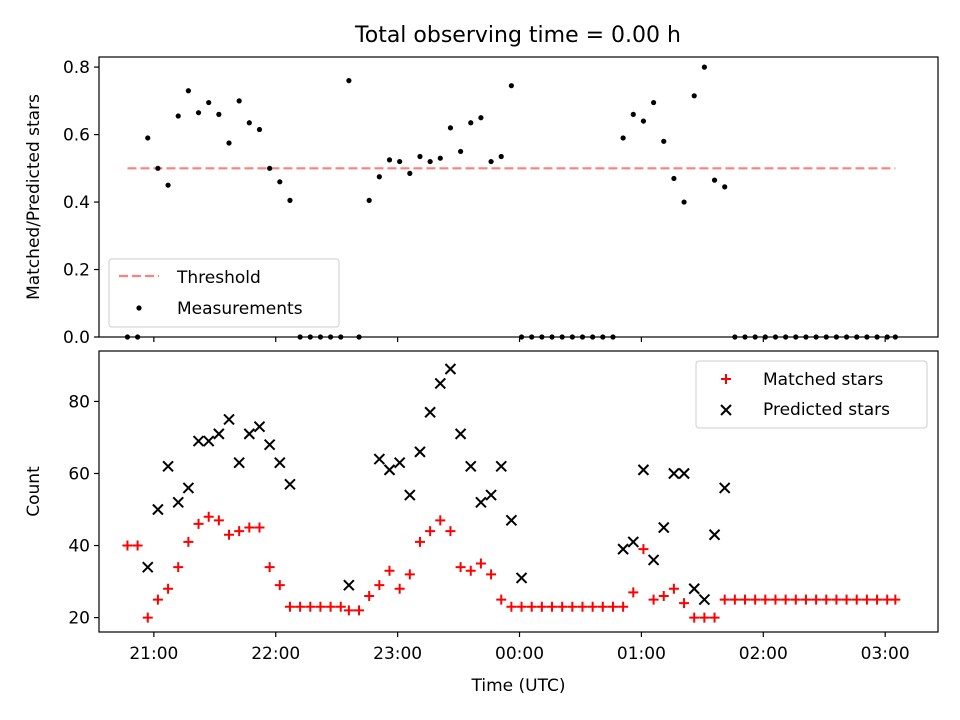  What do you see at coordinates (79, 402) in the screenshot?
I see `y-tick-label: 80` at bounding box center [79, 402].